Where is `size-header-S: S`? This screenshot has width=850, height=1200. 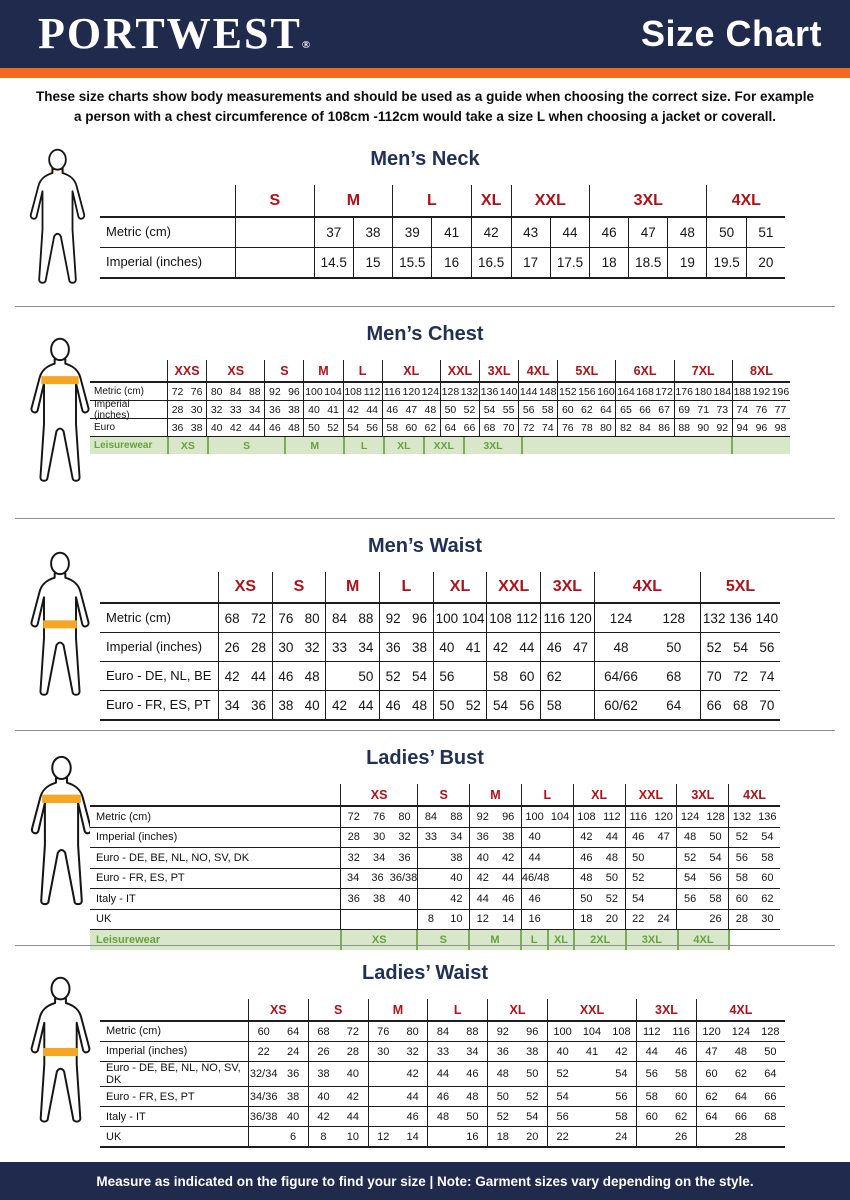 size-header-S: S is located at coordinates (443, 794).